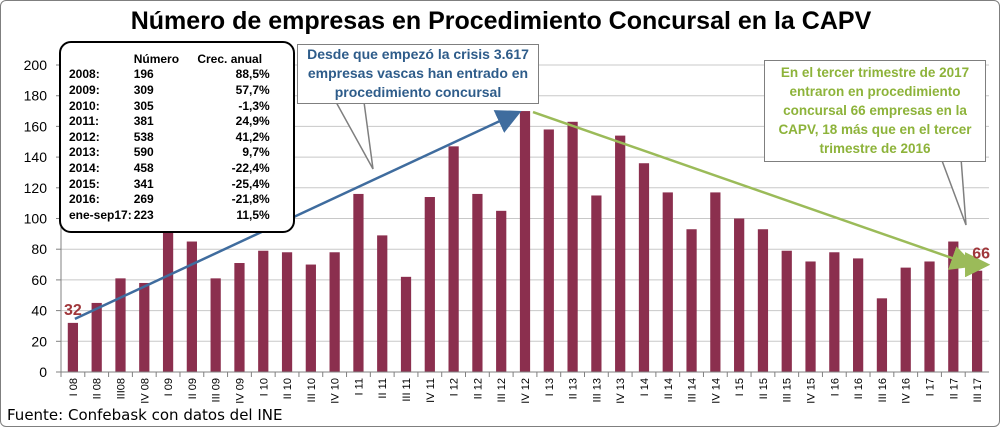 The height and width of the screenshot is (427, 1000). I want to click on source-note: Fuente: Confebask con datos del INE, so click(145, 415).